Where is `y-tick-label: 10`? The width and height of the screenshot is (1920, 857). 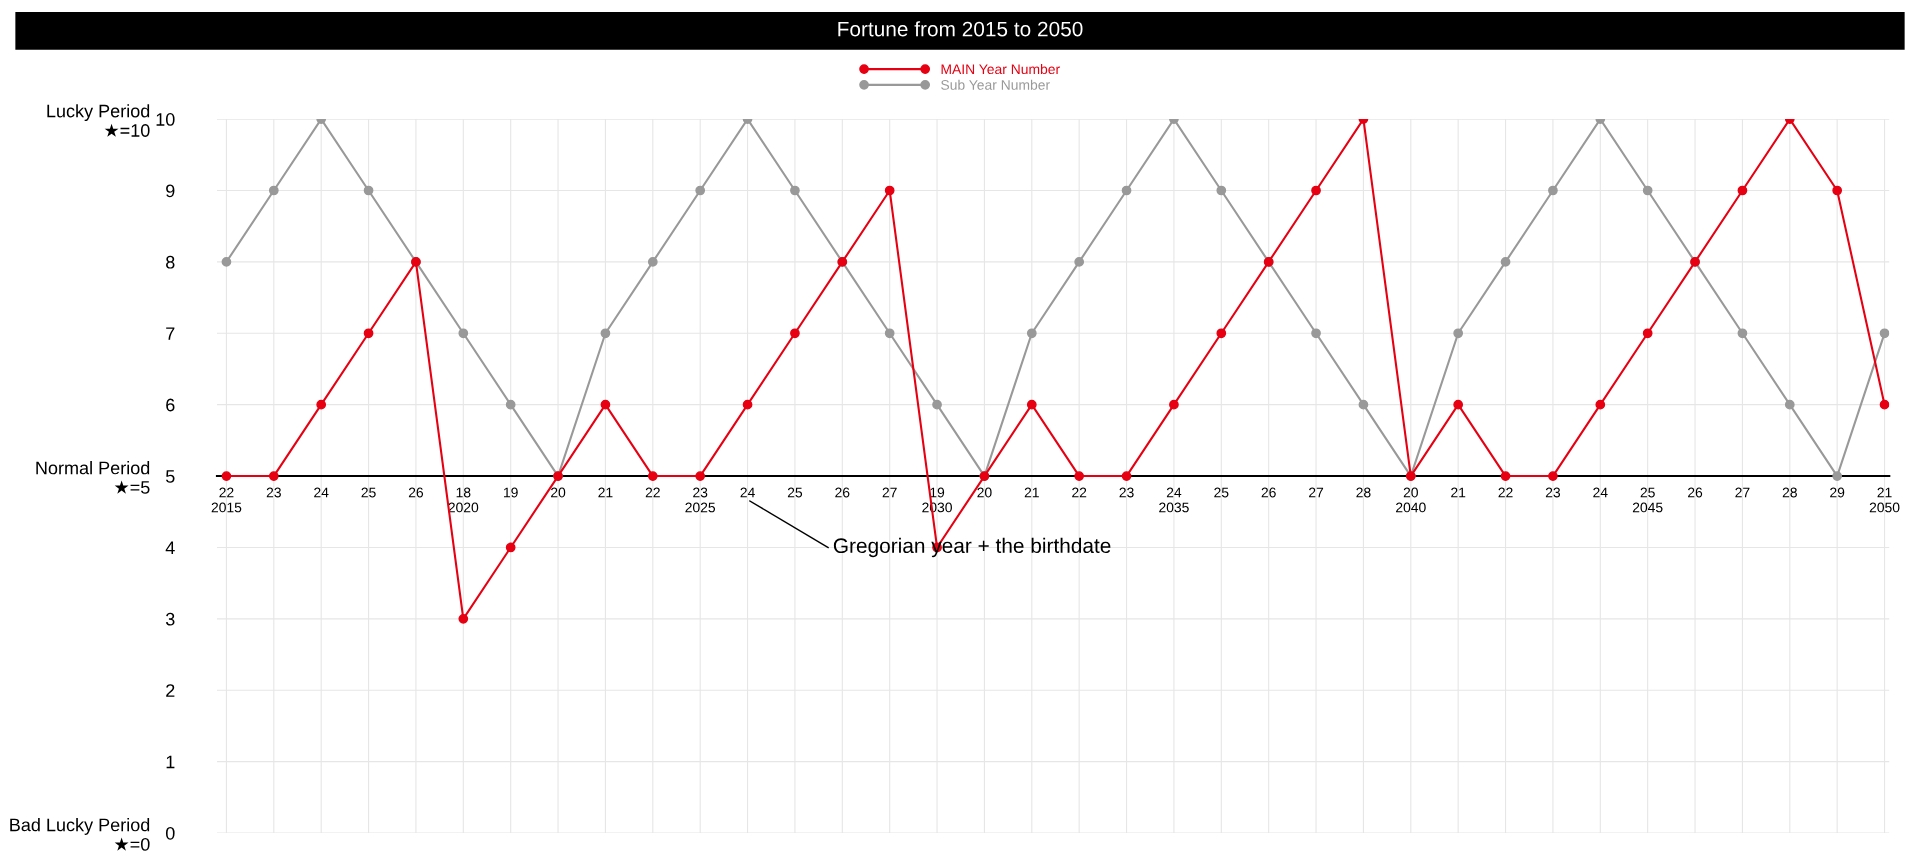 y-tick-label: 10 is located at coordinates (165, 119).